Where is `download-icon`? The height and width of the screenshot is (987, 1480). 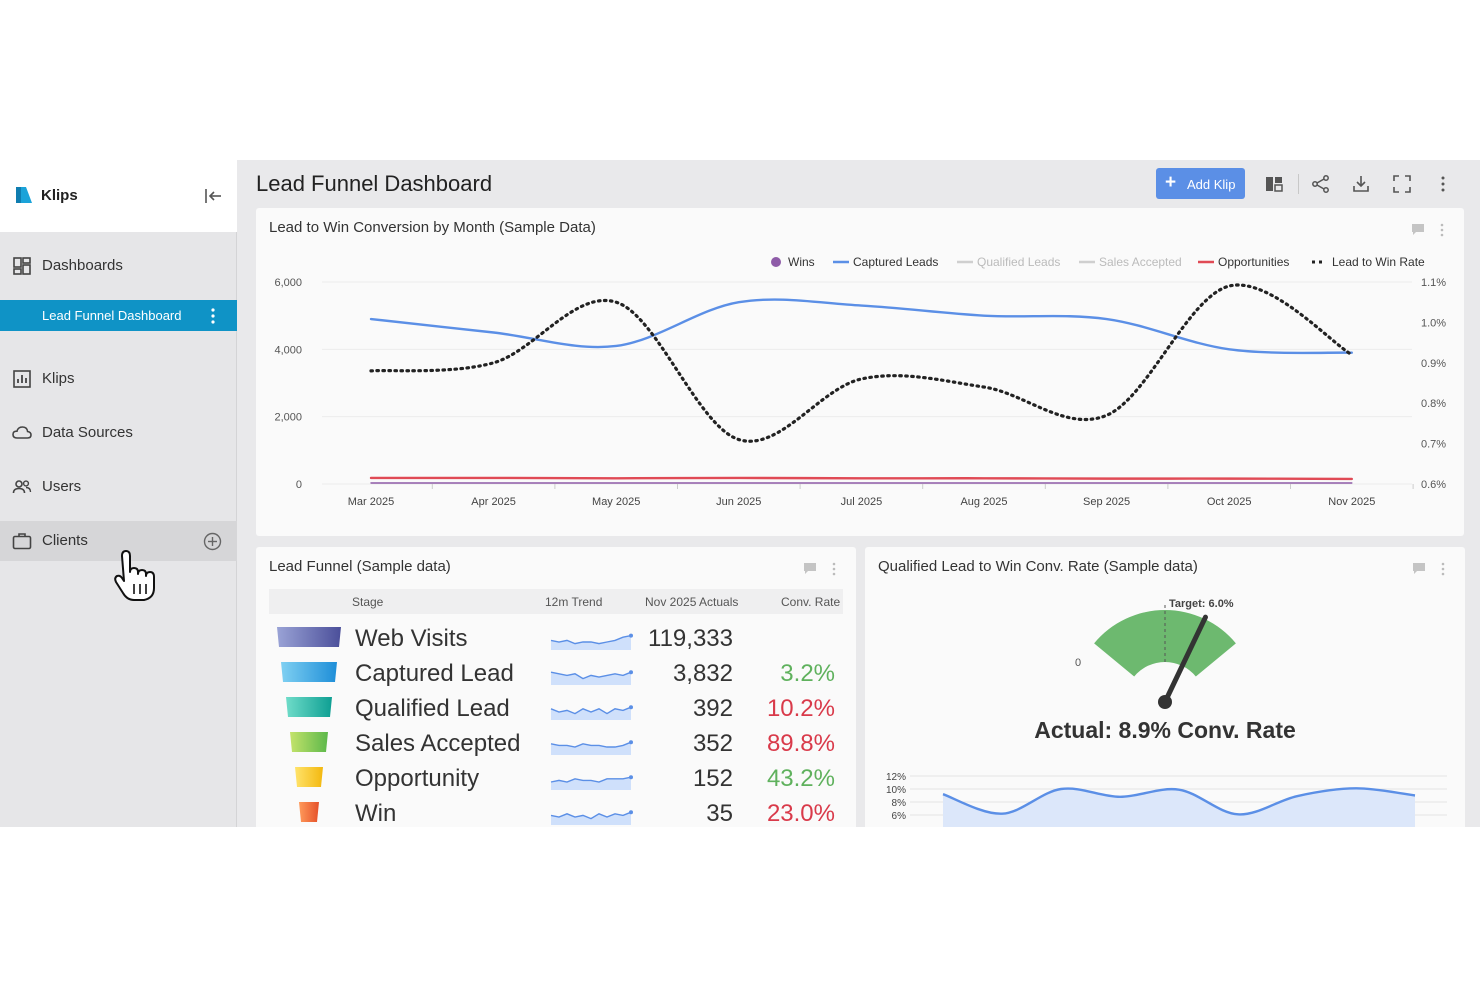
download-icon is located at coordinates (1361, 184).